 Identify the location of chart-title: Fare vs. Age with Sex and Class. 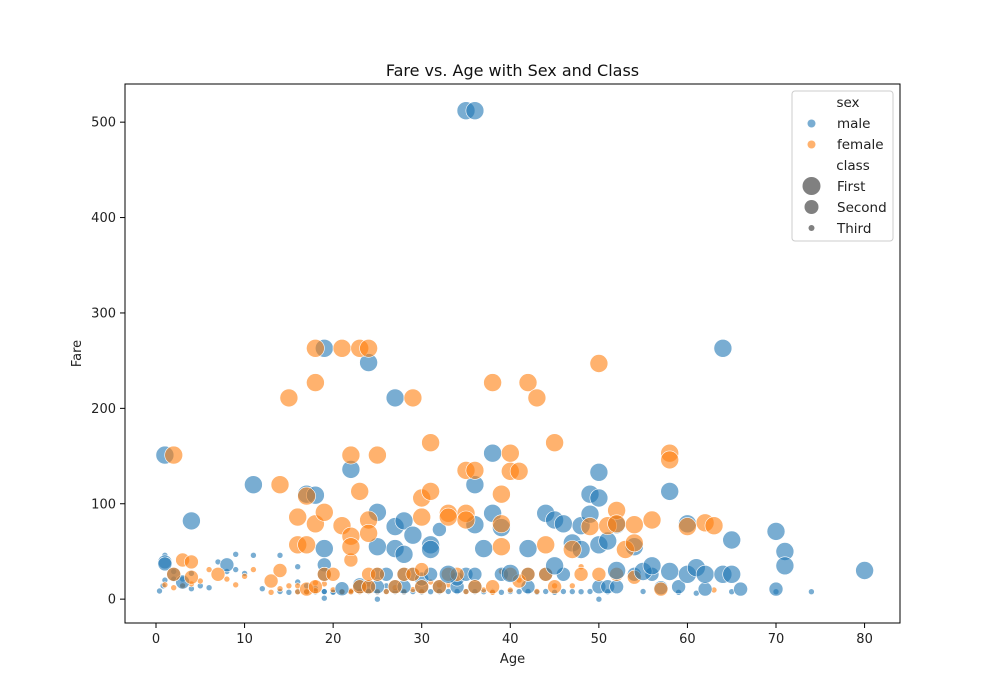
(512, 70).